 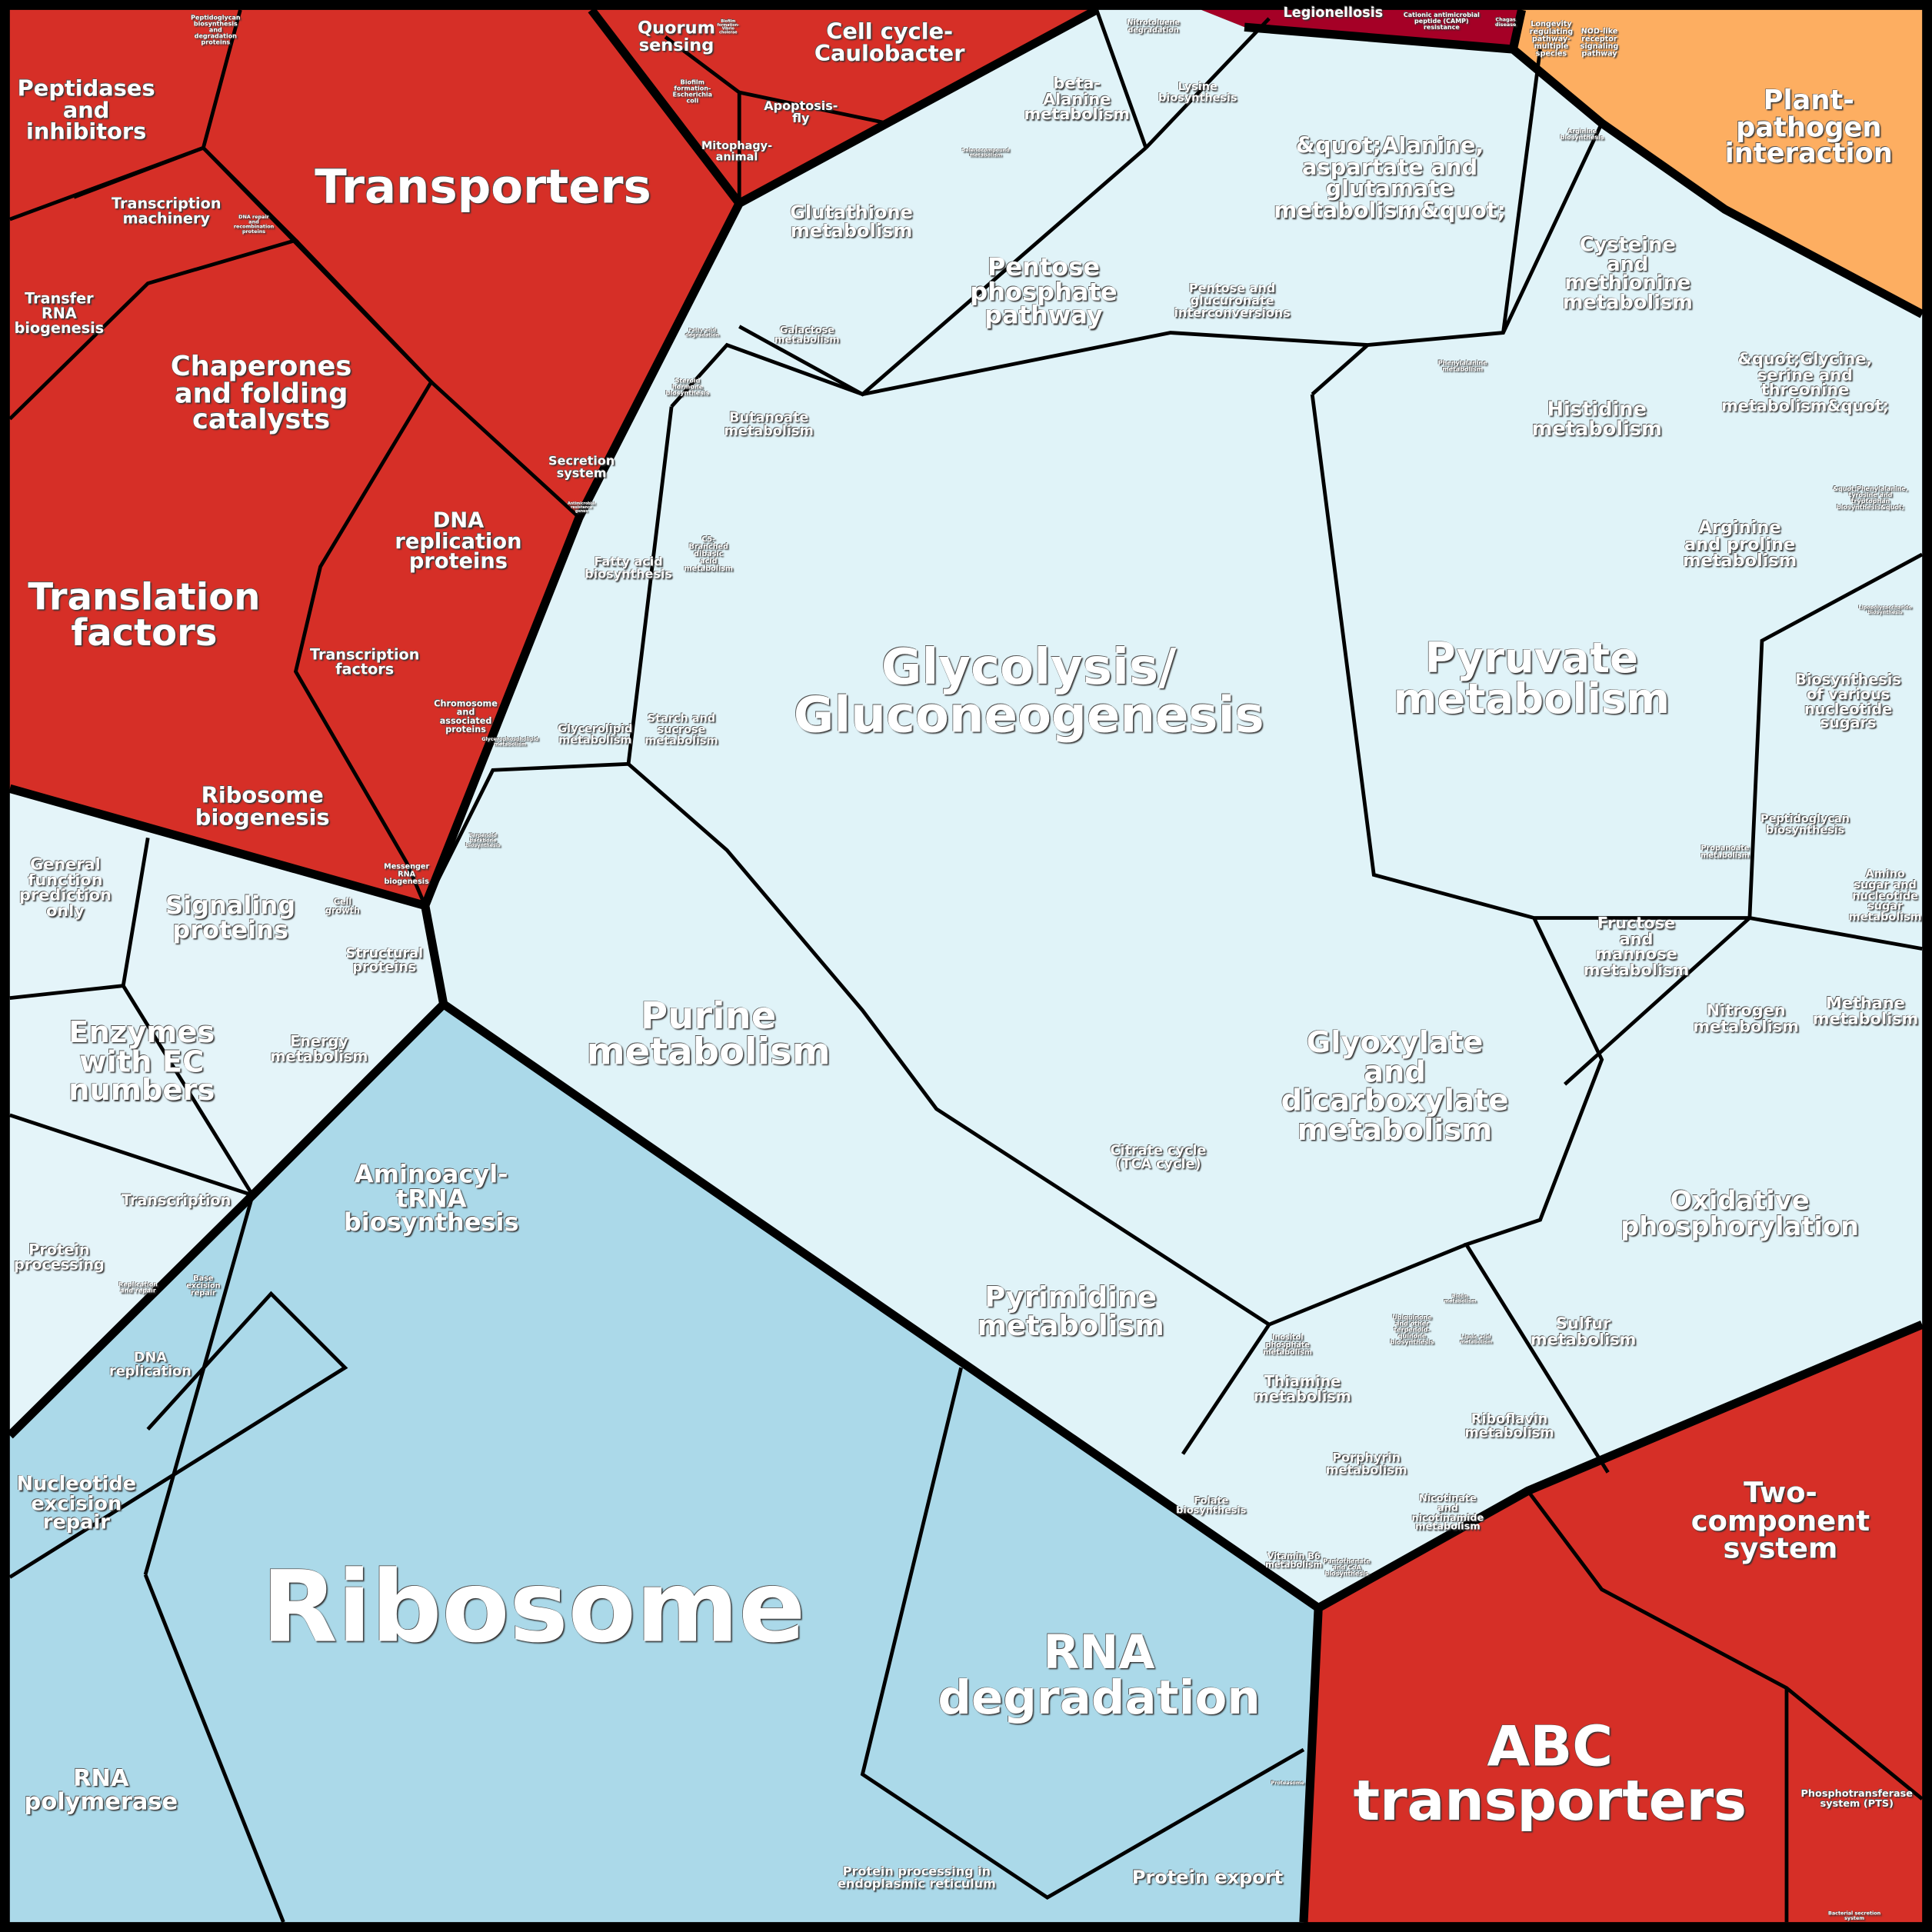 What do you see at coordinates (1718, 162) in the screenshot?
I see `region-organismal-systems` at bounding box center [1718, 162].